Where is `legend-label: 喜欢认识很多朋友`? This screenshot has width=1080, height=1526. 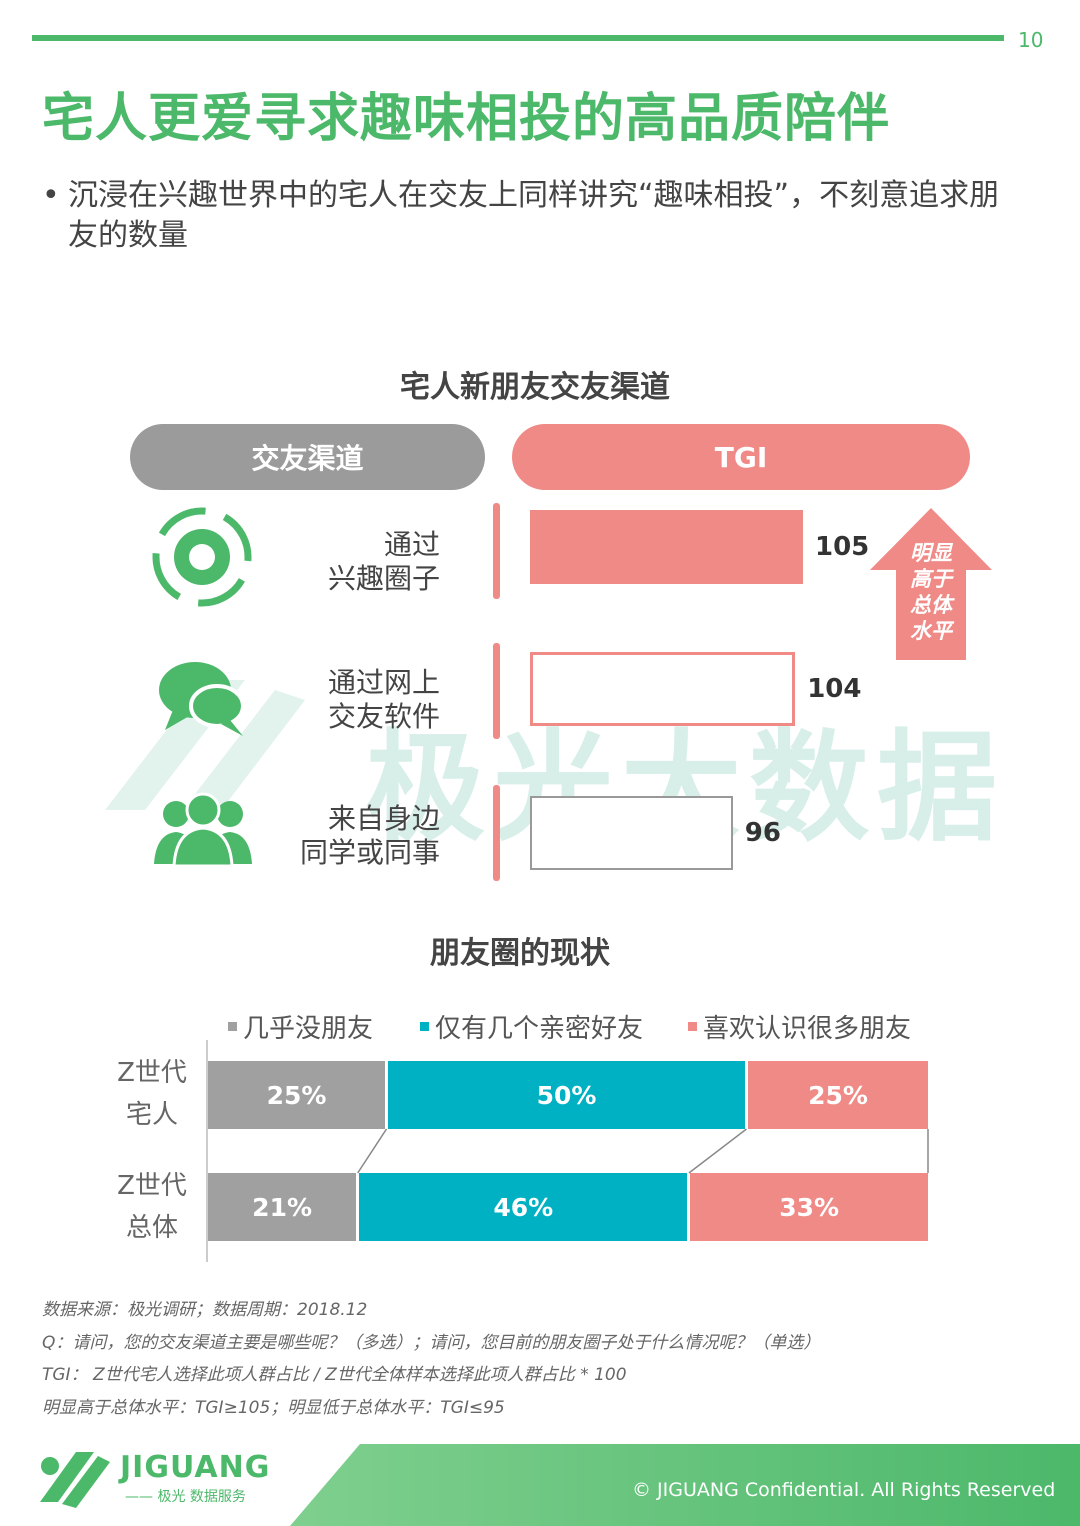
legend-label: 喜欢认识很多朋友 is located at coordinates (807, 1029).